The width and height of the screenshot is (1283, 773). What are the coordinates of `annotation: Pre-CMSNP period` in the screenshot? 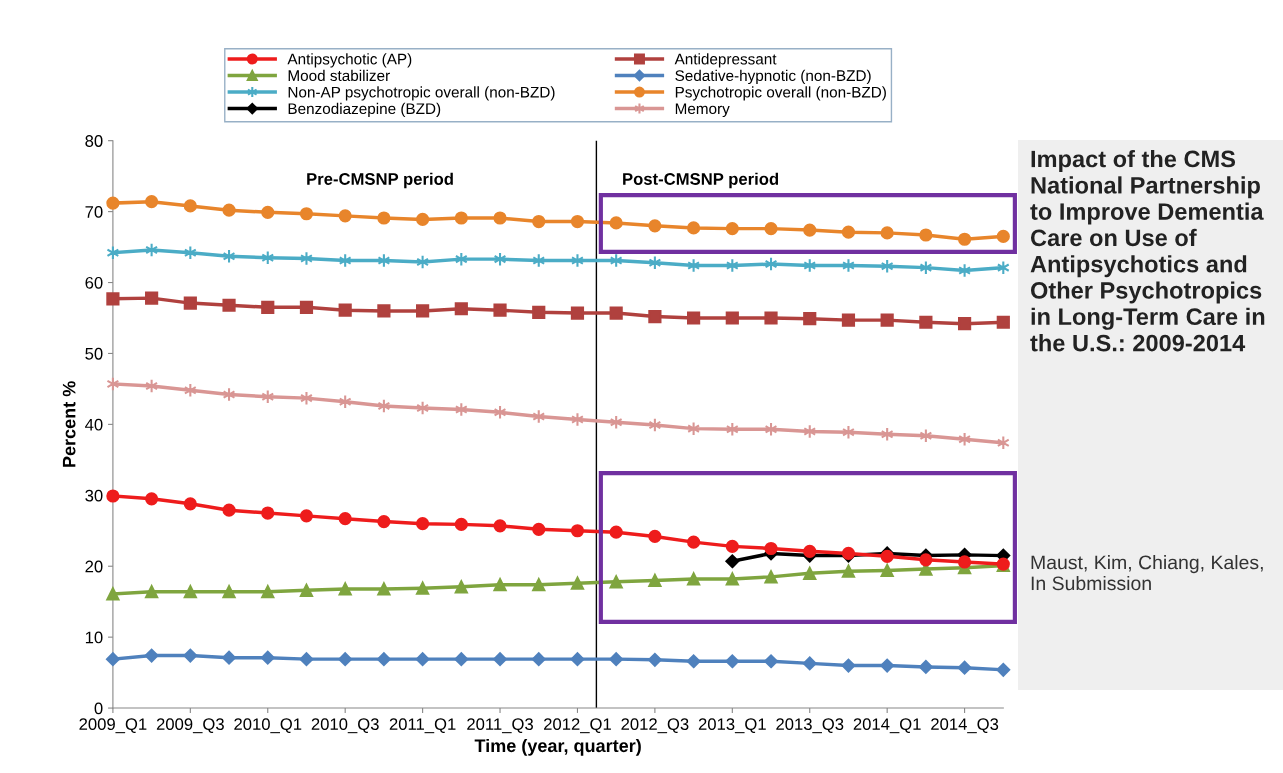 It's located at (380, 180).